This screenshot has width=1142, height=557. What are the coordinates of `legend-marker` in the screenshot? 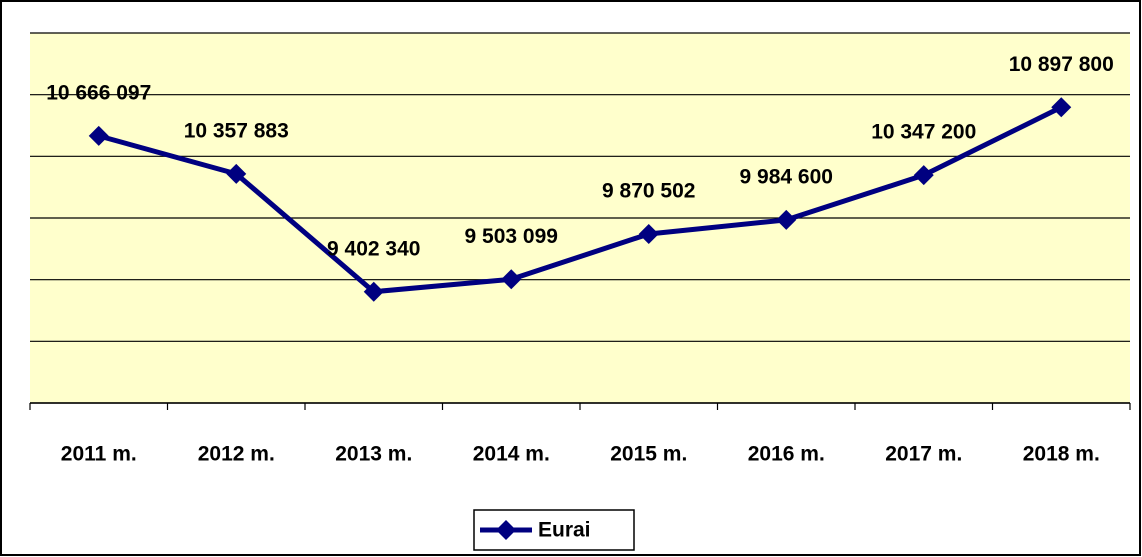 It's located at (506, 530).